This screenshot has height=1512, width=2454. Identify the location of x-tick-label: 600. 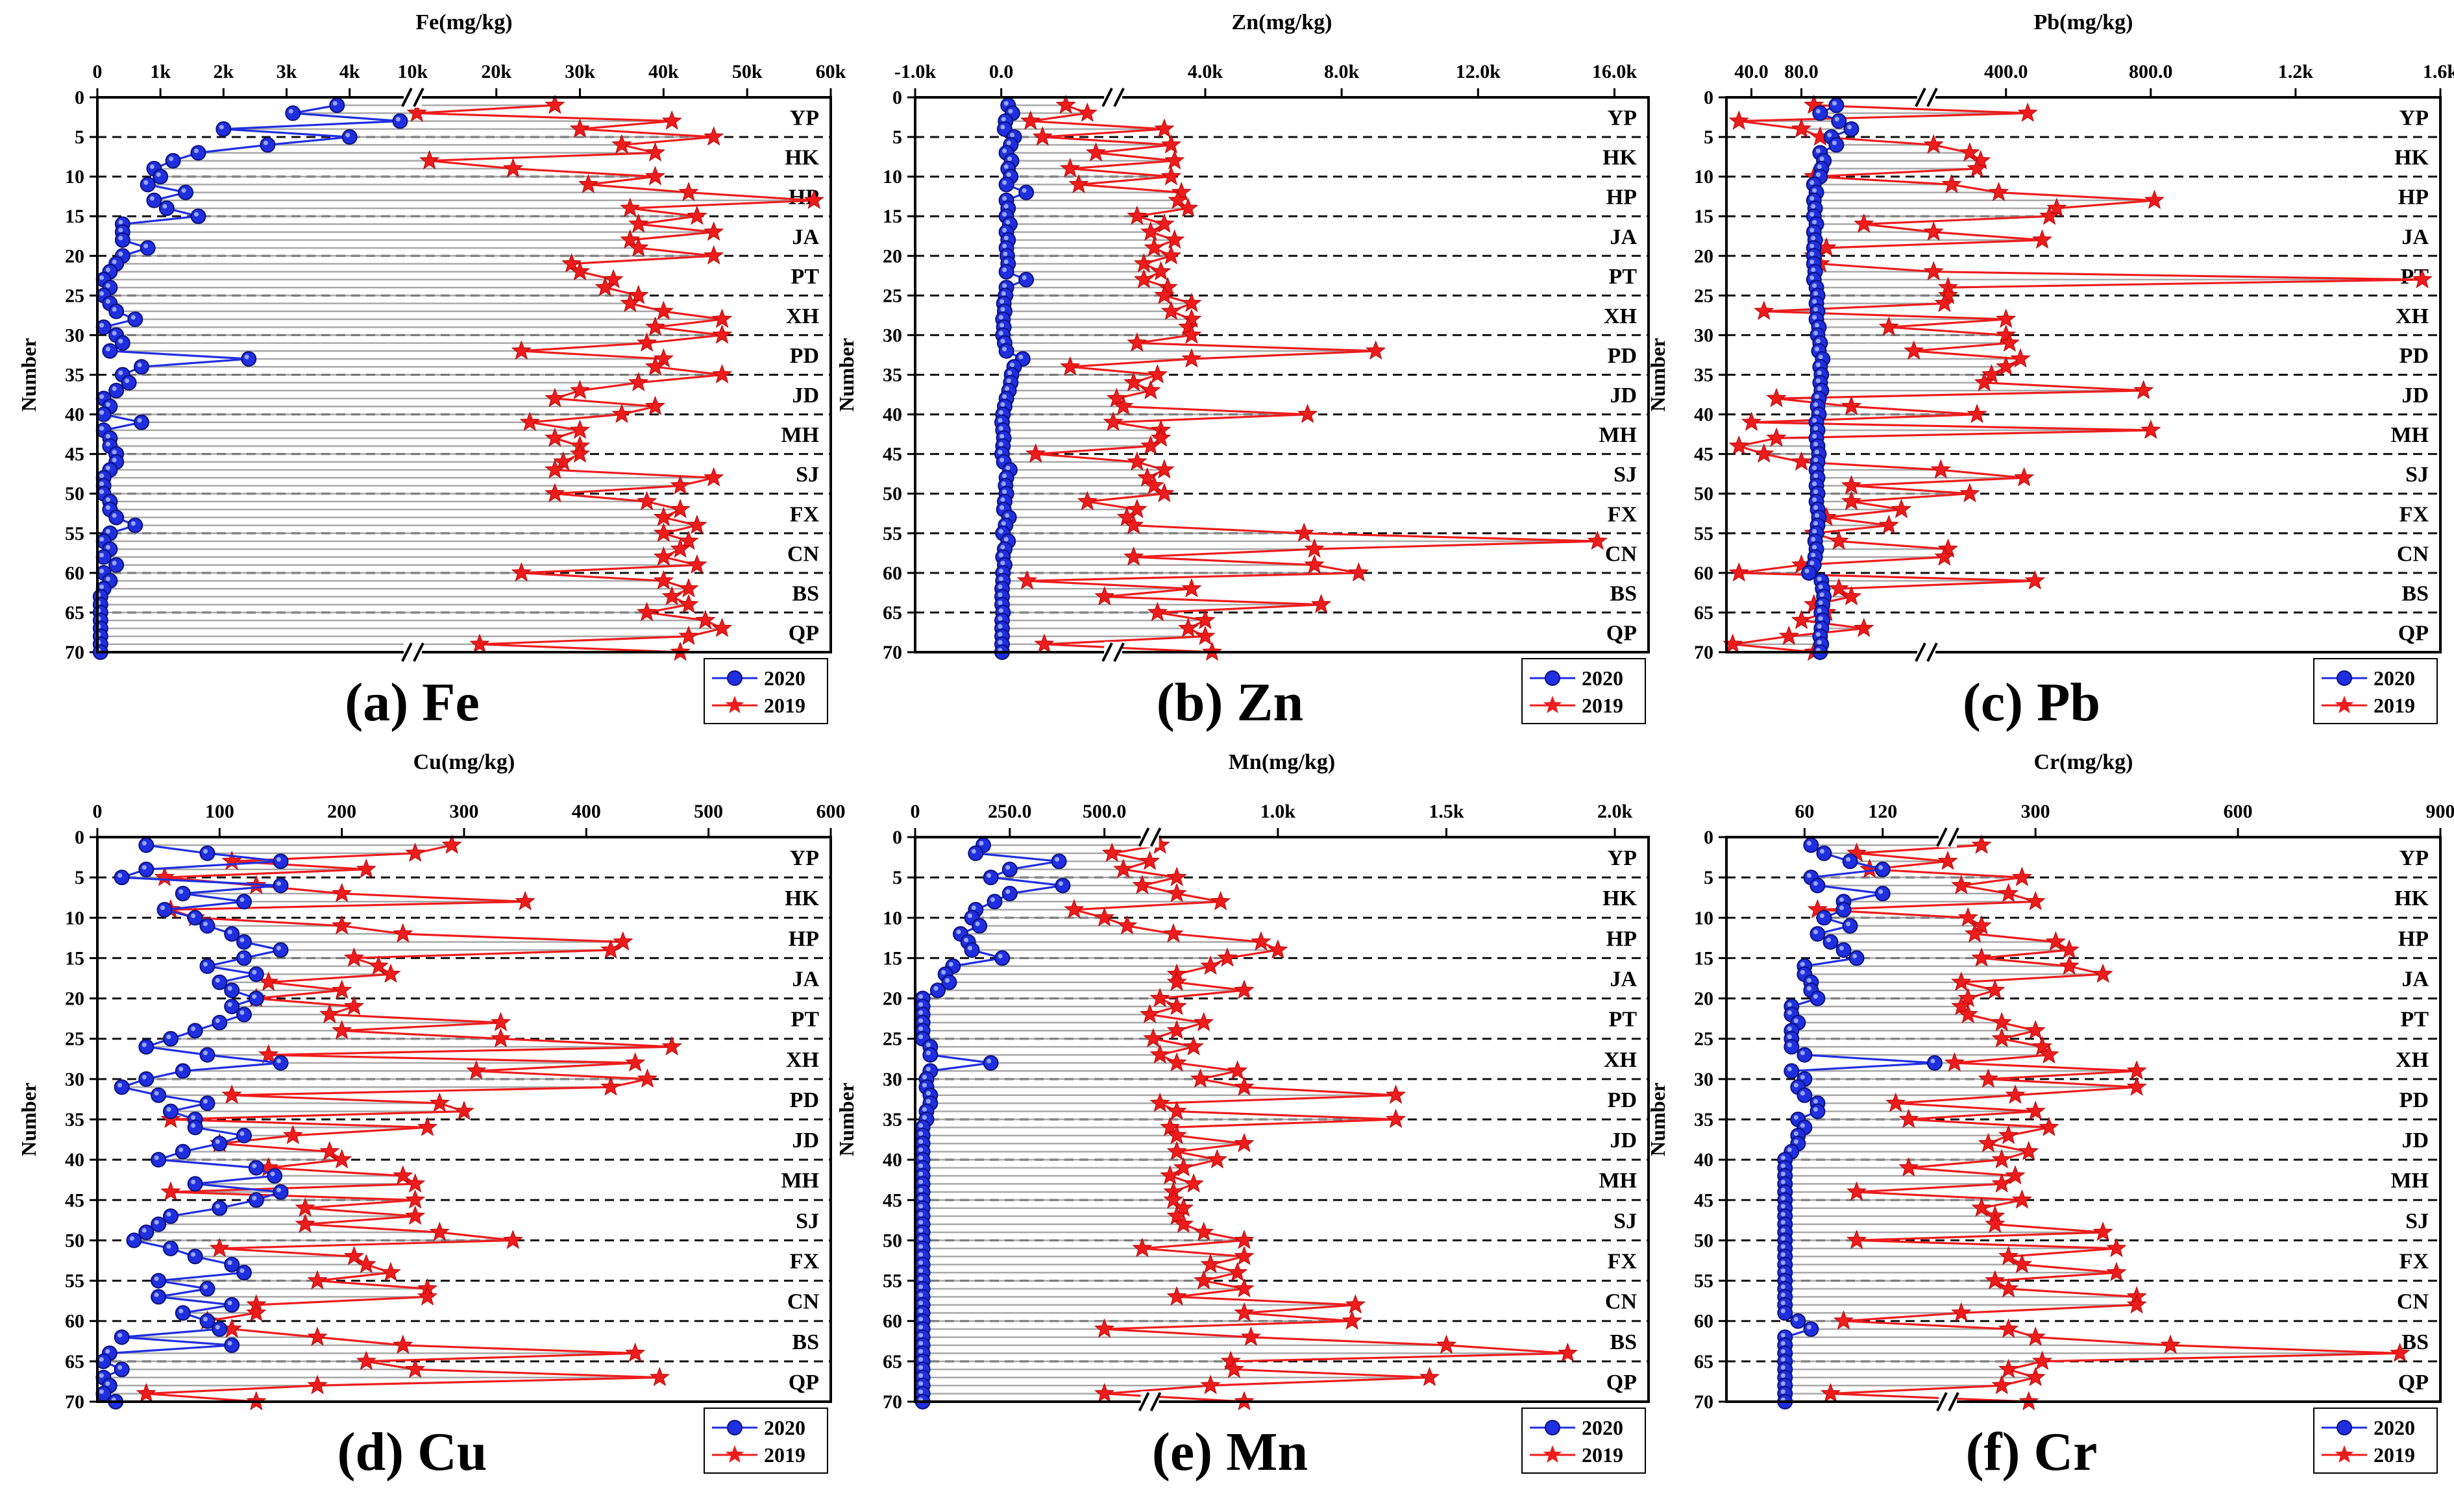
(831, 811).